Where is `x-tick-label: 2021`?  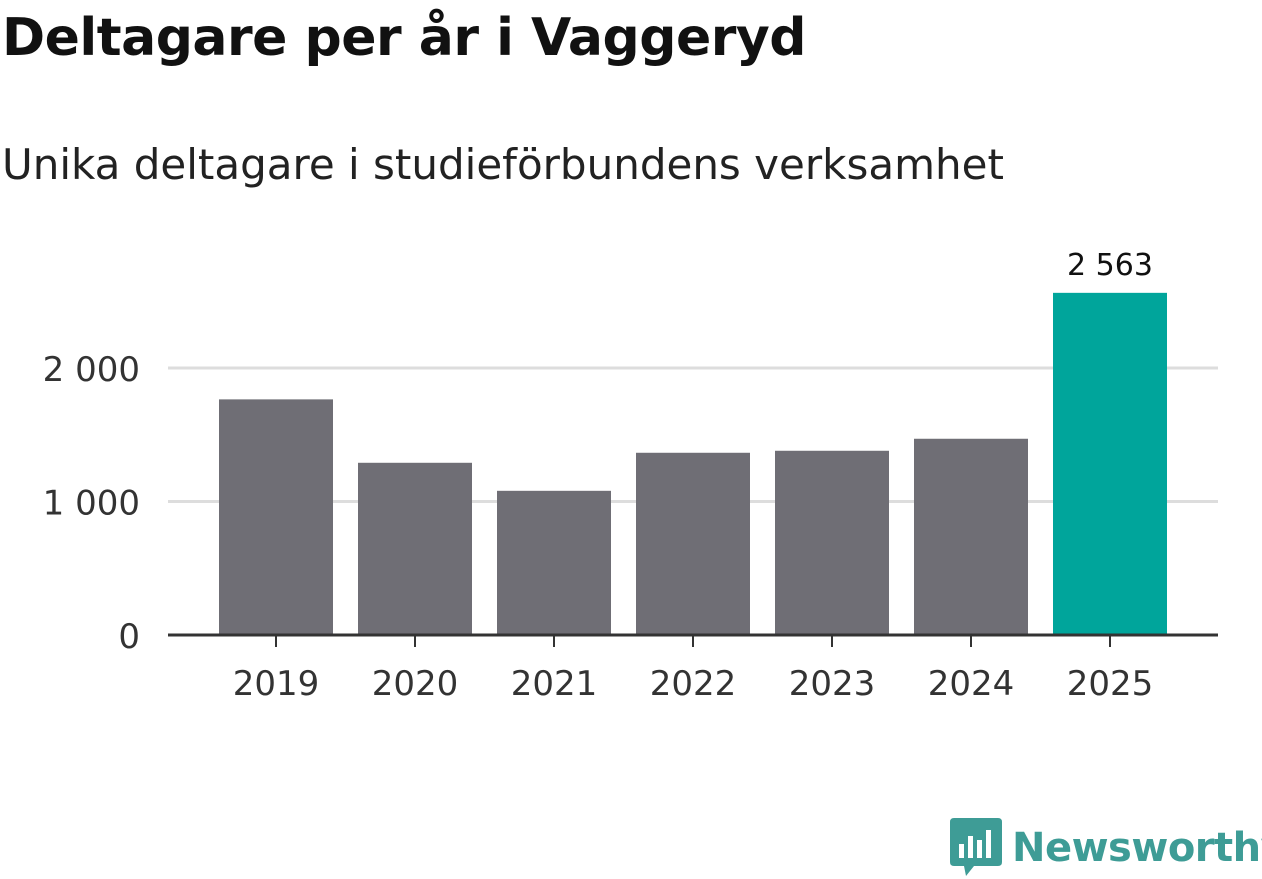
x-tick-label: 2021 is located at coordinates (554, 684).